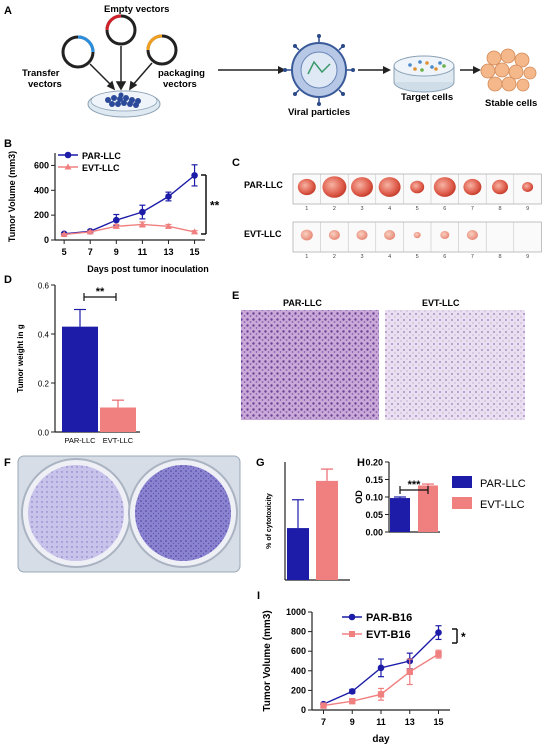 This screenshot has height=750, width=554. What do you see at coordinates (181, 73) in the screenshot?
I see `label-packaging-vectors-1: packaging` at bounding box center [181, 73].